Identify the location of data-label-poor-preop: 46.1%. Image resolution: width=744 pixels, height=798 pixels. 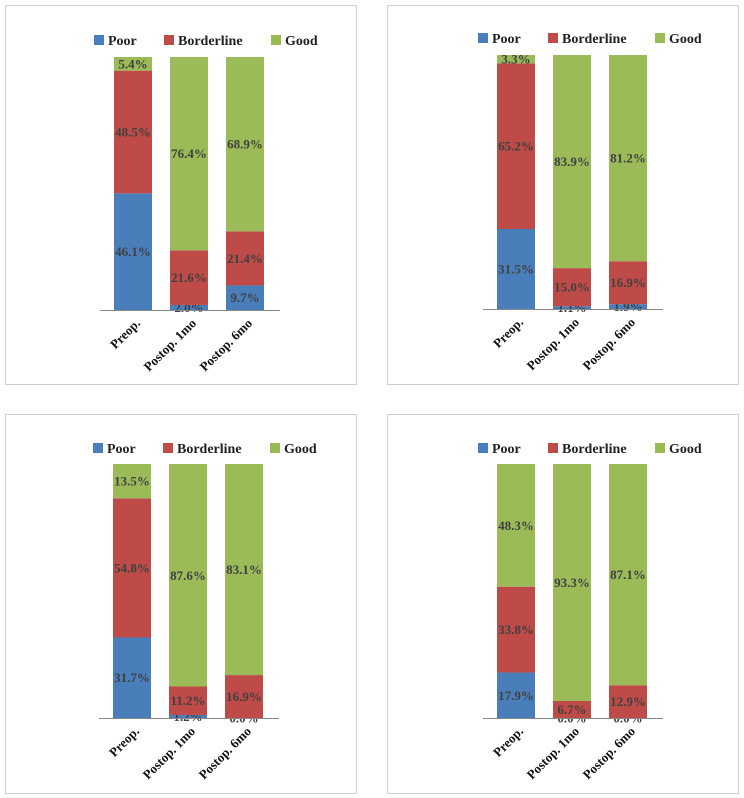
(133, 251).